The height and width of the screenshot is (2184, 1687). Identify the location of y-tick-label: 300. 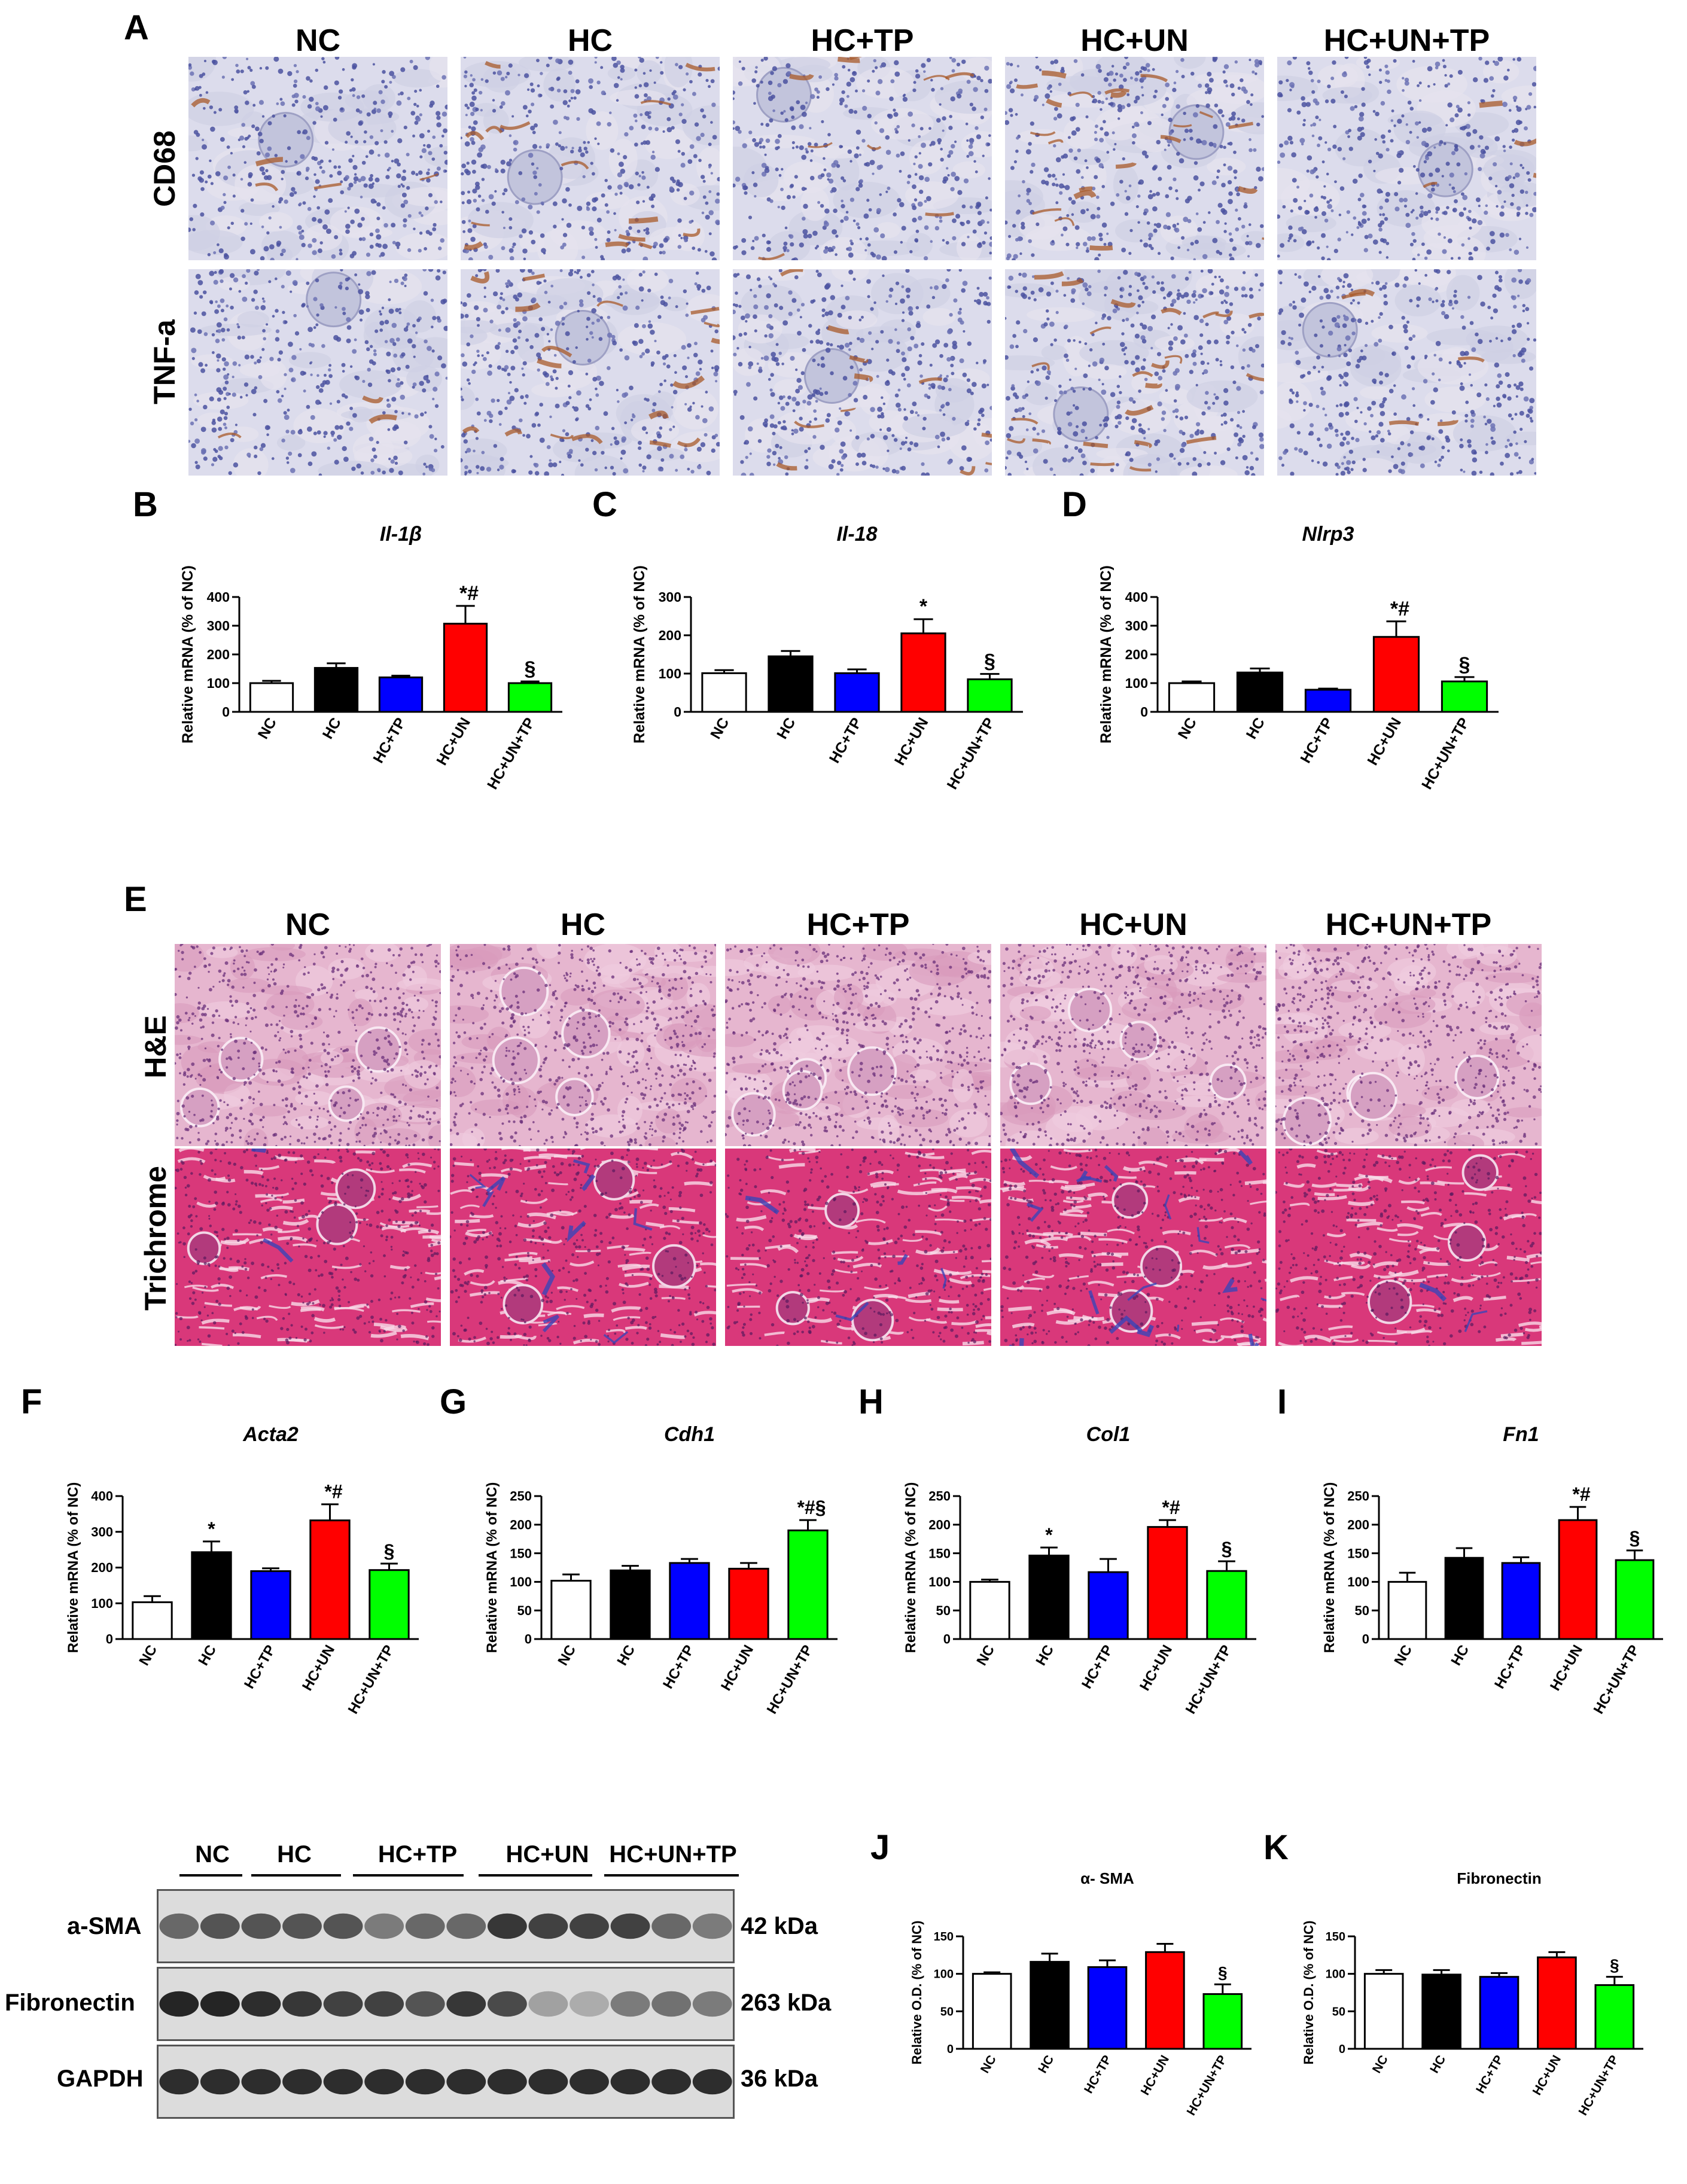
(1136, 625).